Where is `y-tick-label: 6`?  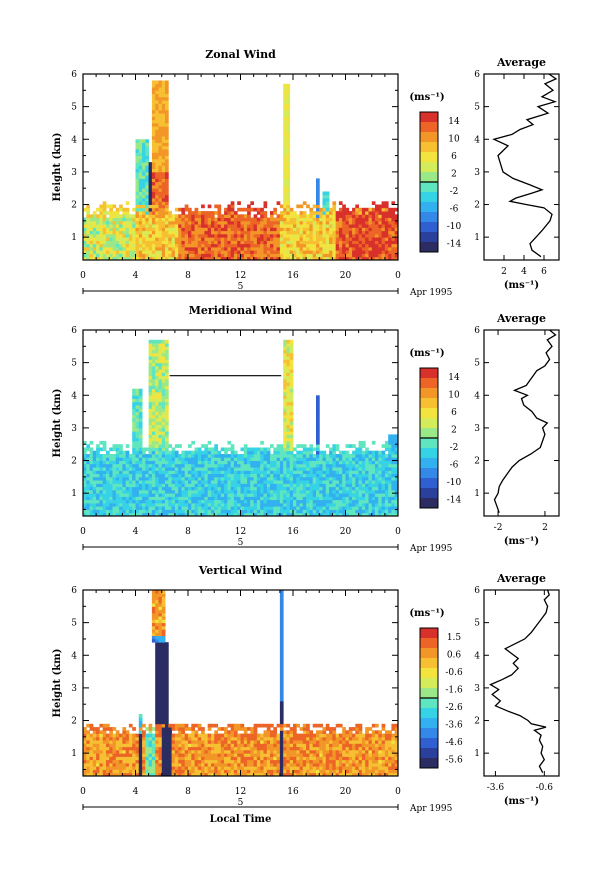
y-tick-label: 6 is located at coordinates (74, 75).